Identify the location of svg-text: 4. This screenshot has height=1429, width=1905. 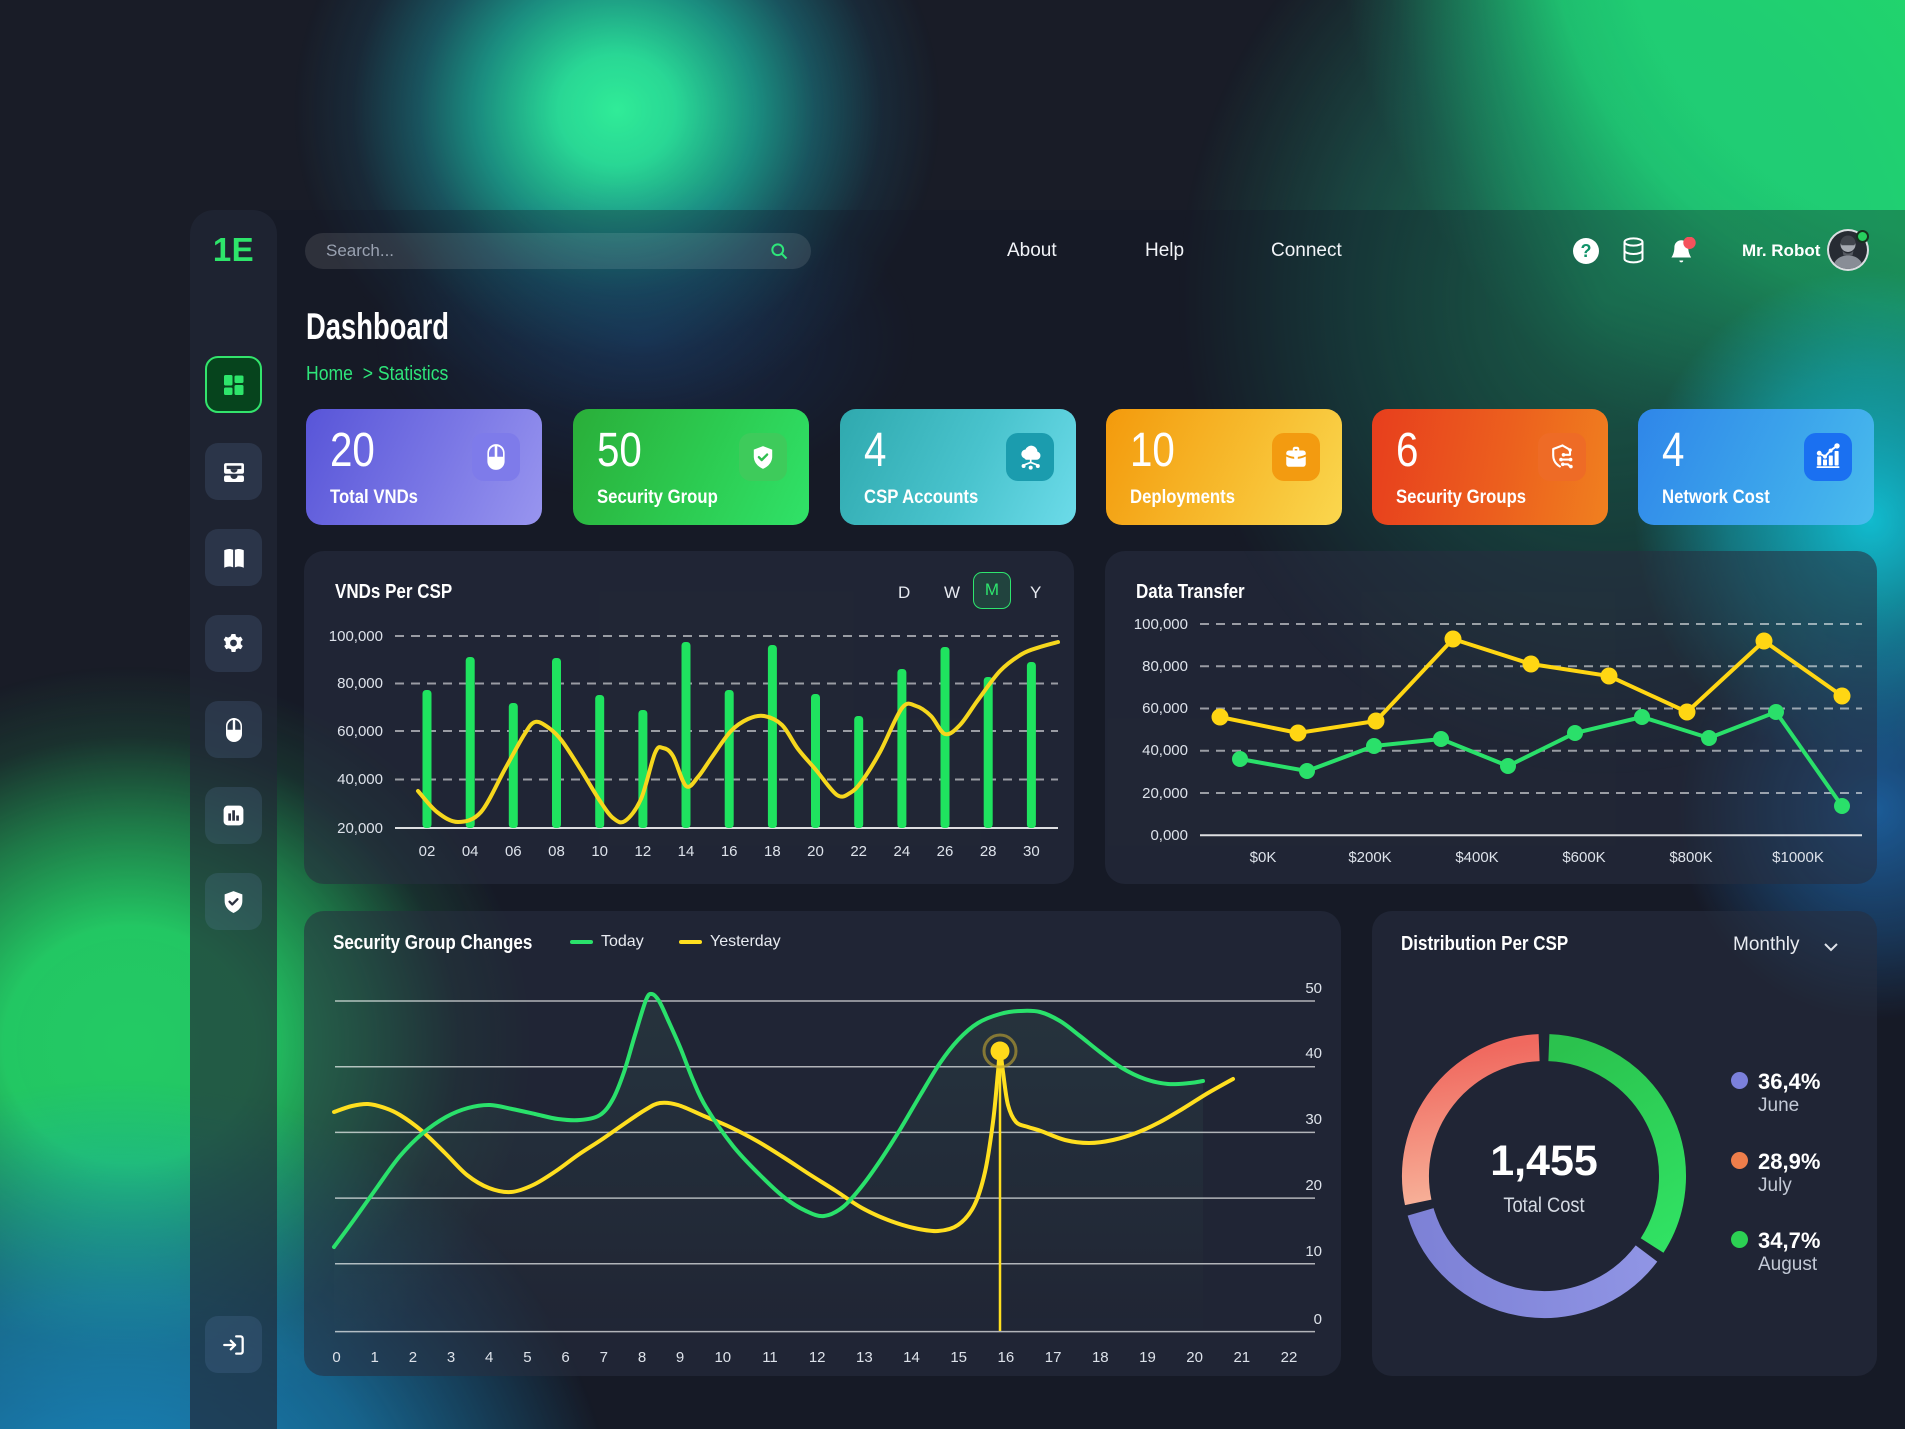
(489, 1357).